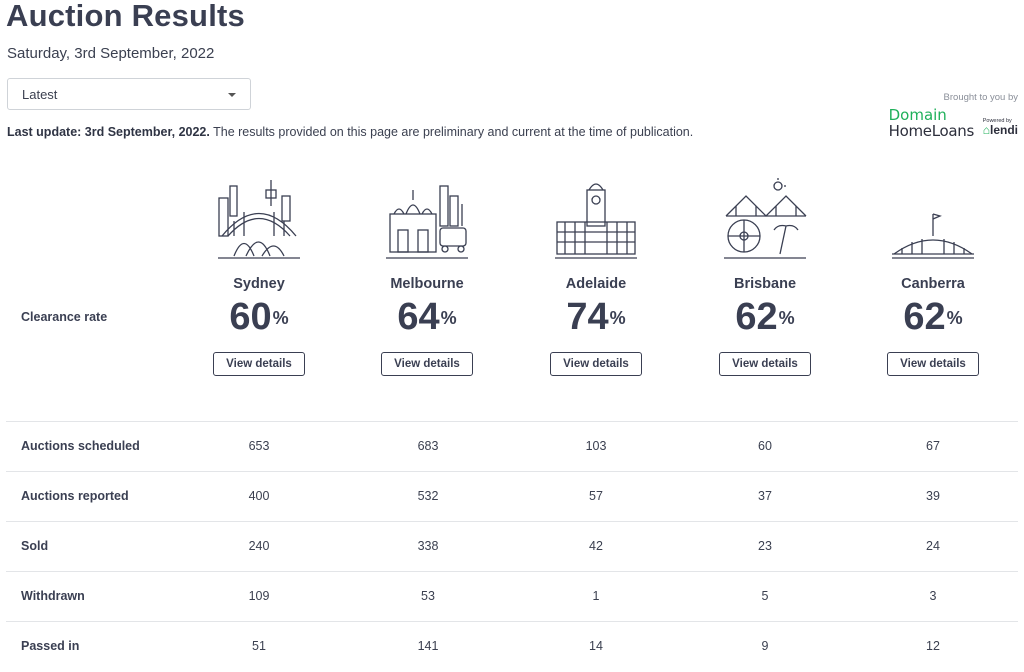 The image size is (1024, 672). Describe the element at coordinates (53, 596) in the screenshot. I see `row-label: Withdrawn` at that location.